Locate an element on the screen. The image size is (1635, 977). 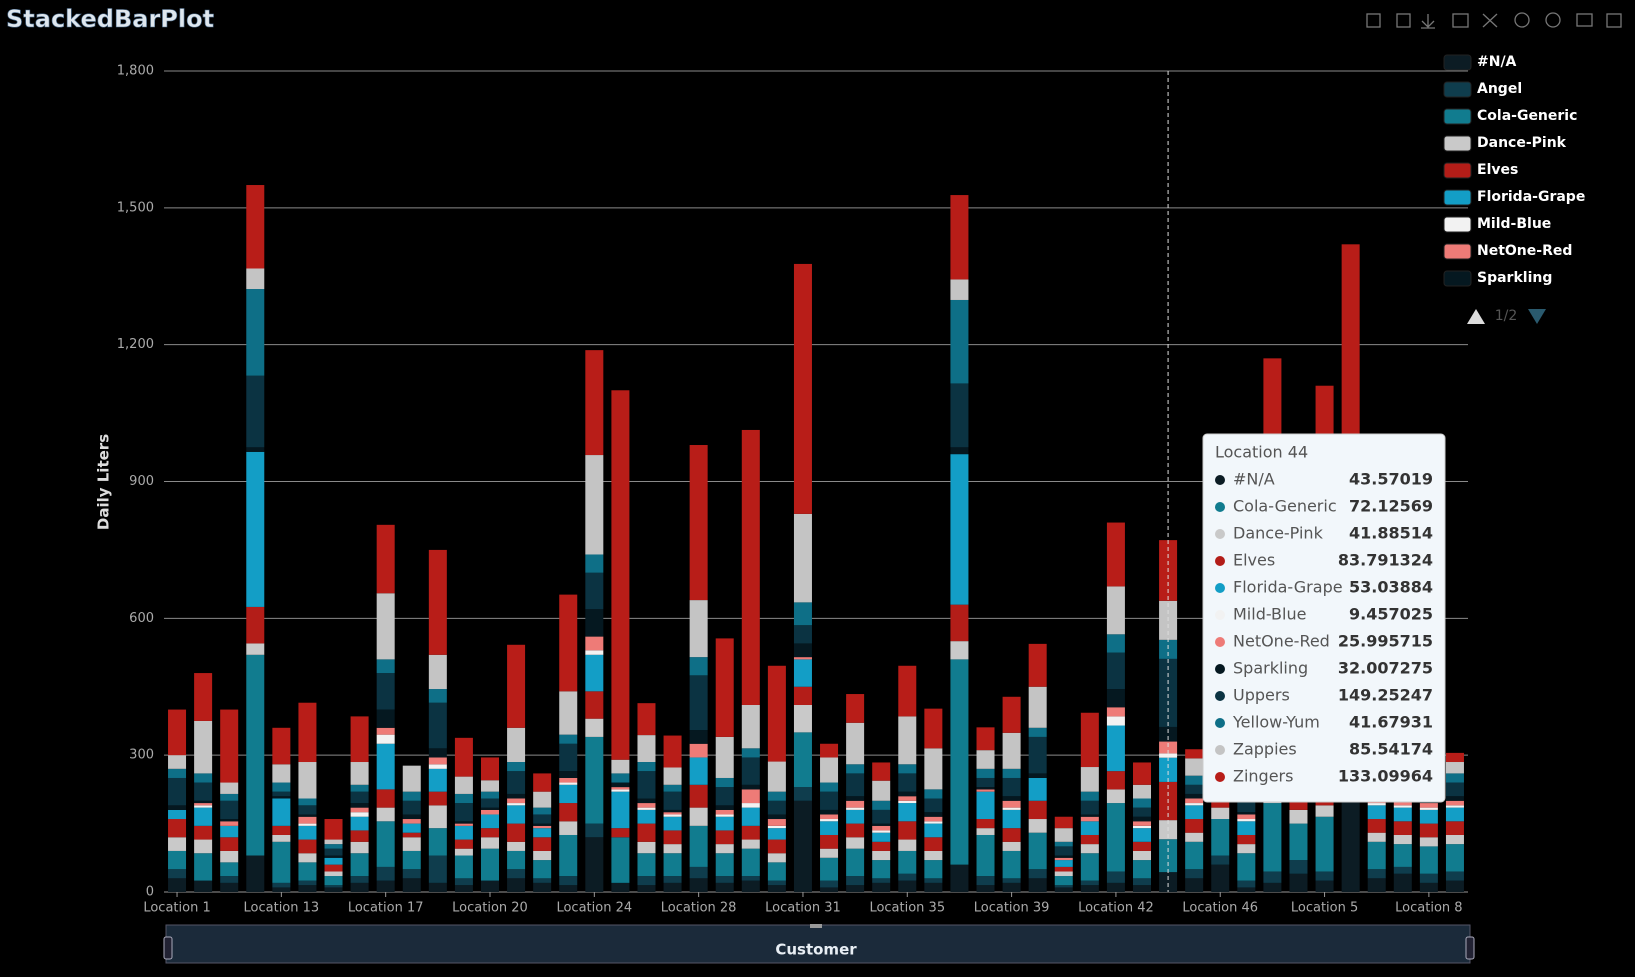
tooltip-value: 32.007275 is located at coordinates (1385, 668).